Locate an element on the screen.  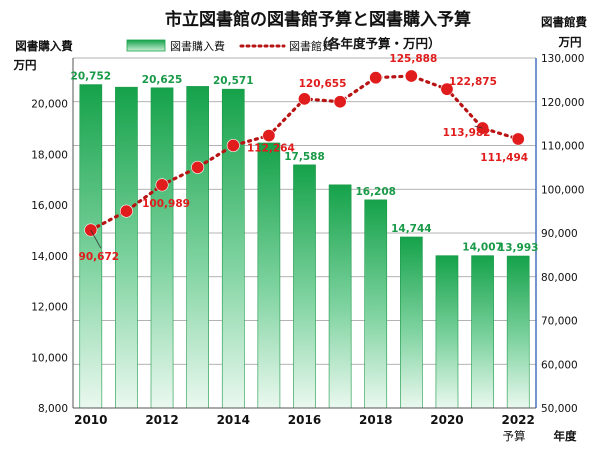
chart-legend: 図書購入費 図書館費 is located at coordinates (229, 46).